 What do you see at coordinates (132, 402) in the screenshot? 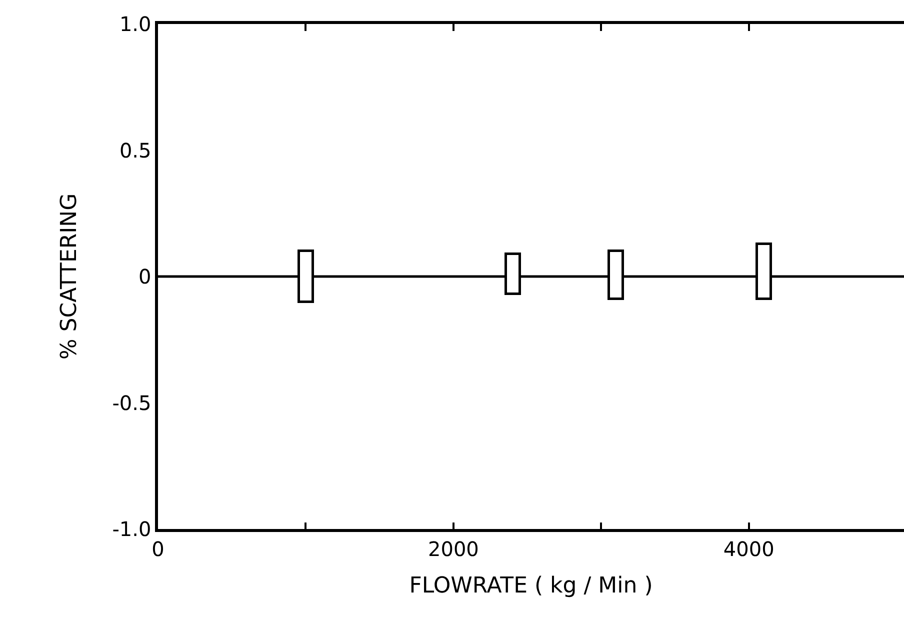
I see `y-tick-label: -0.5` at bounding box center [132, 402].